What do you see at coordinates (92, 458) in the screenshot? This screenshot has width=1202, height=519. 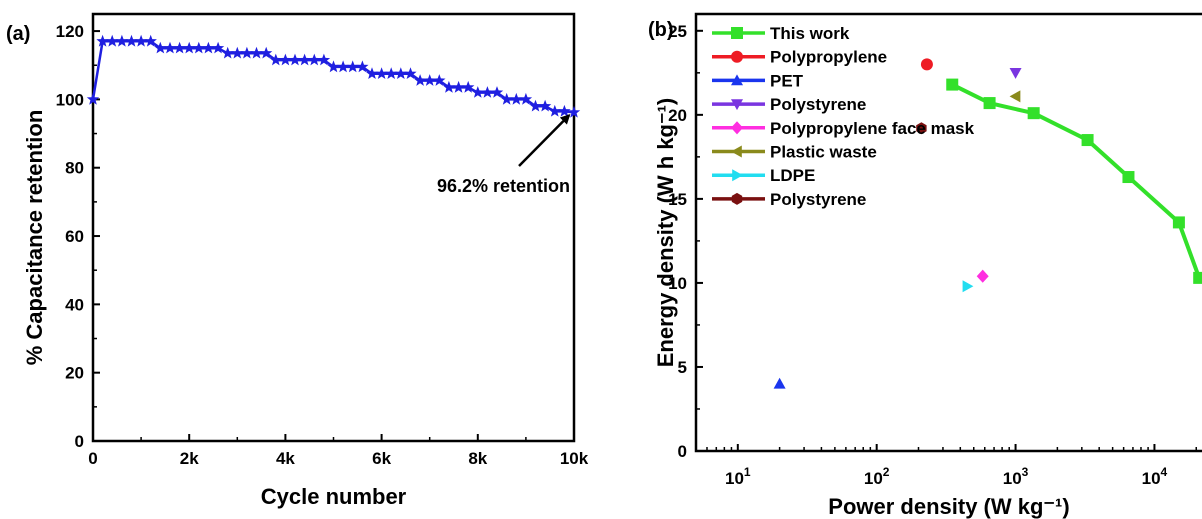 I see `x-tick-label-a: 0` at bounding box center [92, 458].